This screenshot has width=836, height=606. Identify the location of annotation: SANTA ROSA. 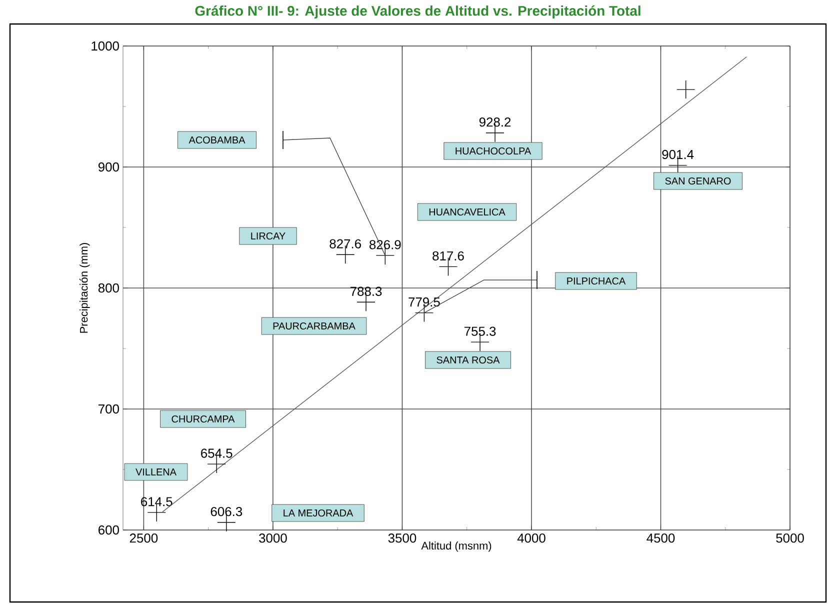
(468, 360).